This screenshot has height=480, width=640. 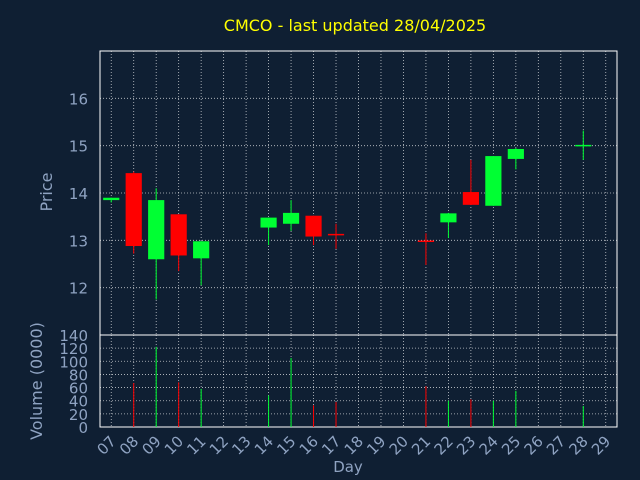 I want to click on price-tick-label: 16, so click(x=78, y=99).